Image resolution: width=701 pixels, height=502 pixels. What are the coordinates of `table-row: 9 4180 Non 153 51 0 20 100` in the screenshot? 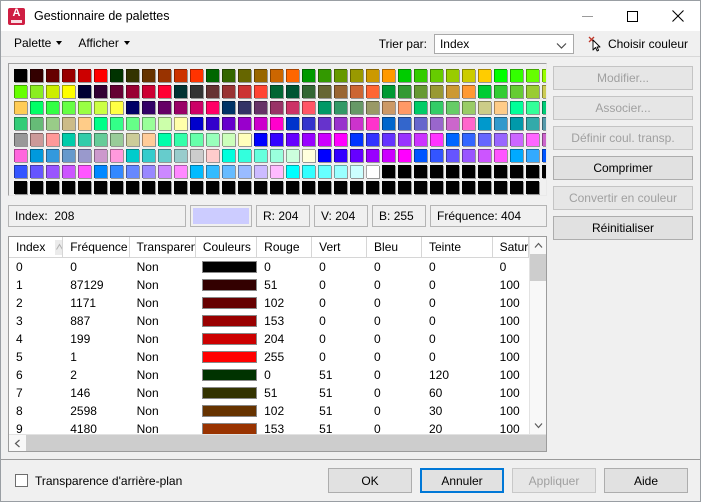 It's located at (269, 427).